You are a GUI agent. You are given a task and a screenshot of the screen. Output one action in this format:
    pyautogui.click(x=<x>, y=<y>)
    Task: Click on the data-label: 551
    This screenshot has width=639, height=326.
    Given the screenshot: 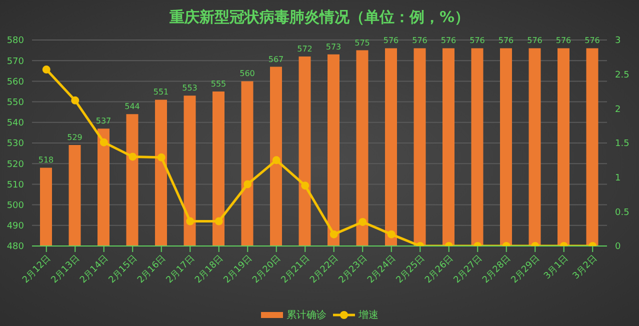 What is the action you would take?
    pyautogui.click(x=161, y=92)
    